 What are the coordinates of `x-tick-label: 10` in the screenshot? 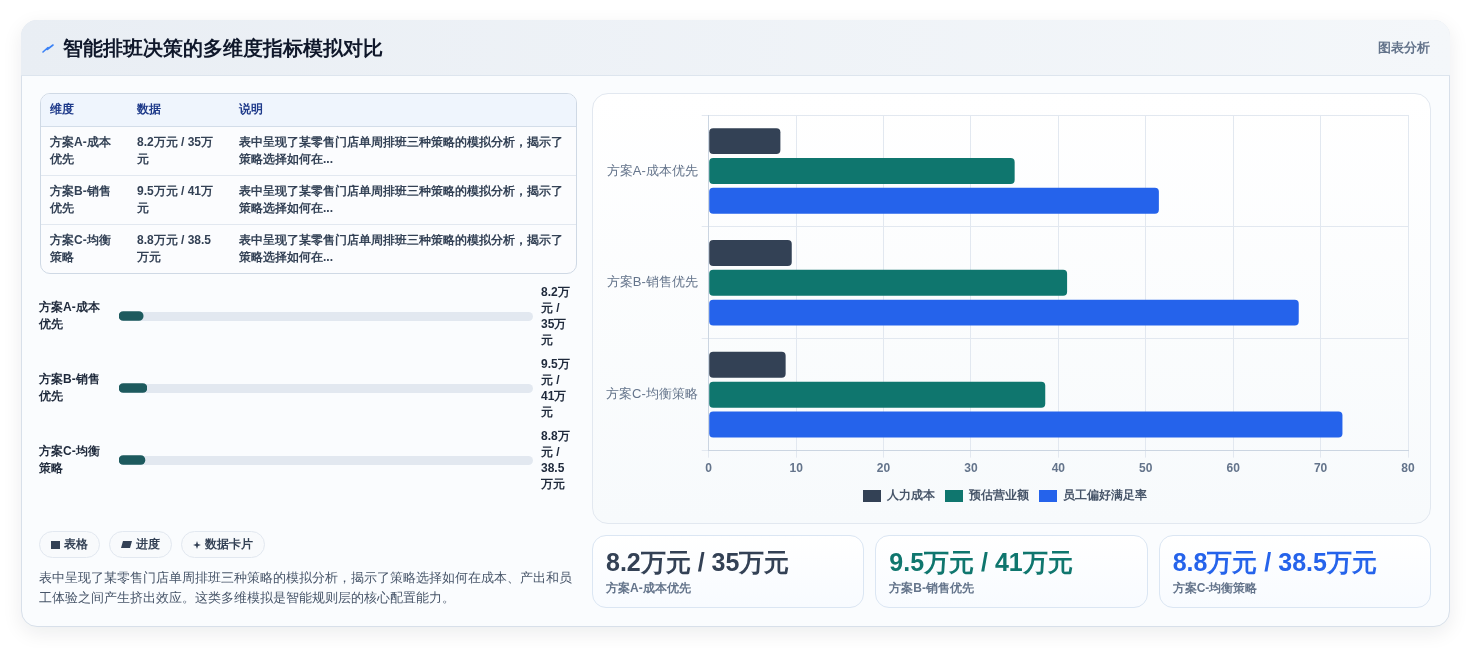 It's located at (796, 468).